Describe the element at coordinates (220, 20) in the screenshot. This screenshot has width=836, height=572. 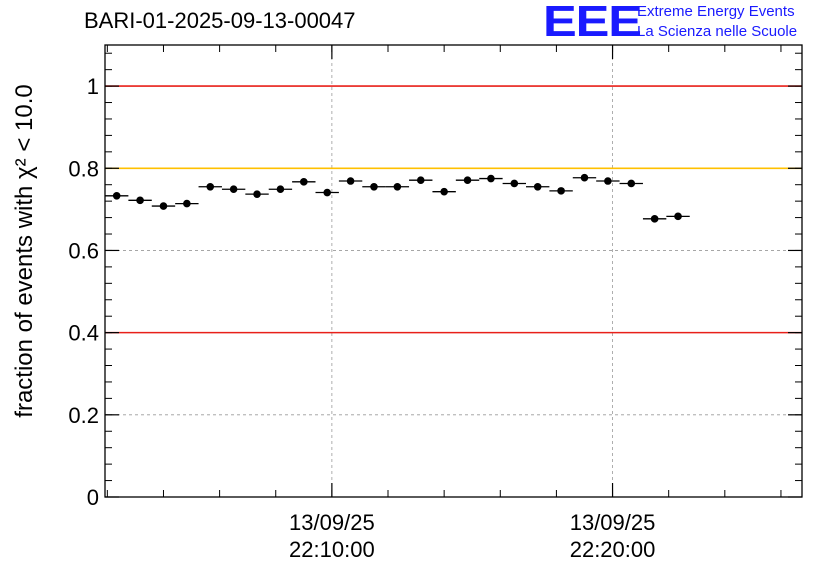
I see `chart-title: BARI-01-2025-09-13-00047` at that location.